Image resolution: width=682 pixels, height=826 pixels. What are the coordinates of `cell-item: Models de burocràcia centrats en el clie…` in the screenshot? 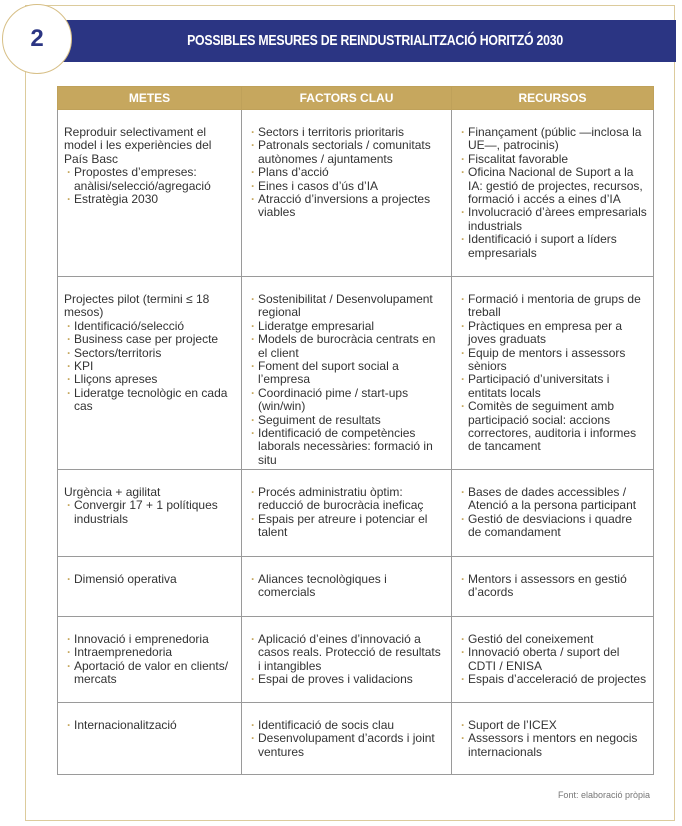 It's located at (346, 346).